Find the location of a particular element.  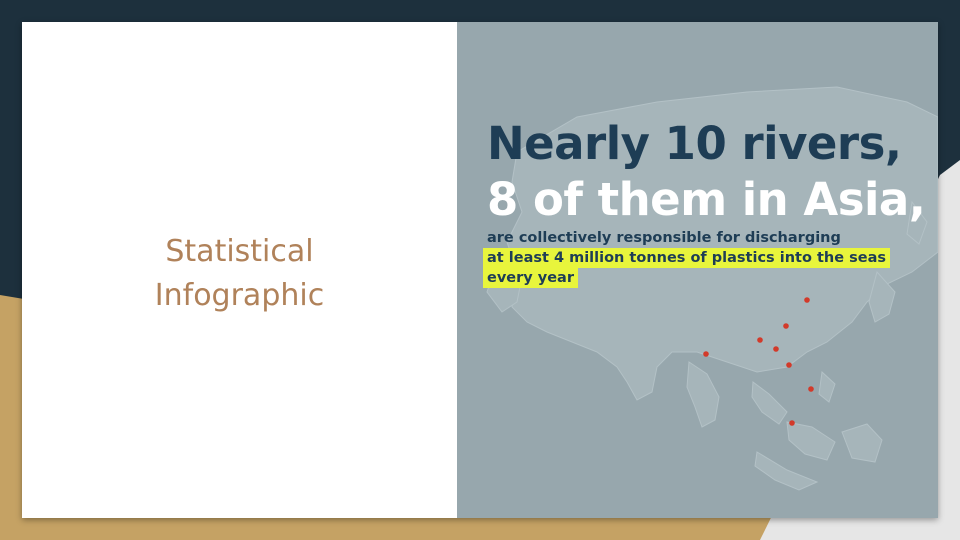

slide-title-line-2: Infographic is located at coordinates (239, 295).